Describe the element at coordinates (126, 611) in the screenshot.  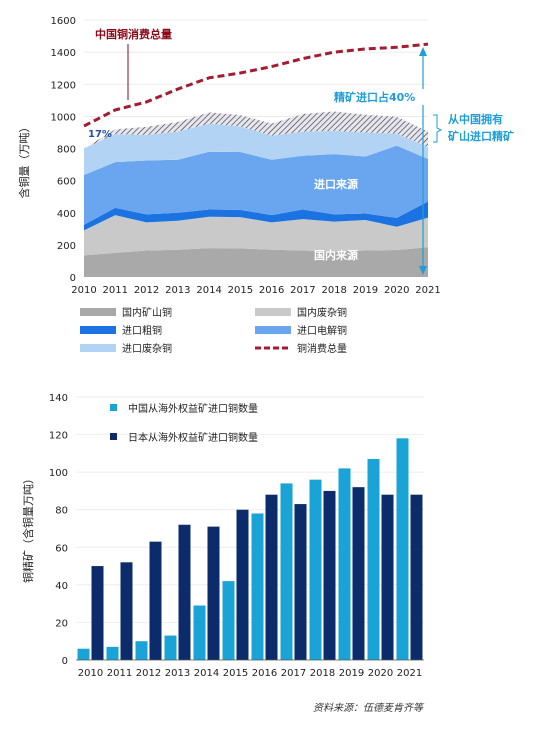
I see `bar-japan-2011` at that location.